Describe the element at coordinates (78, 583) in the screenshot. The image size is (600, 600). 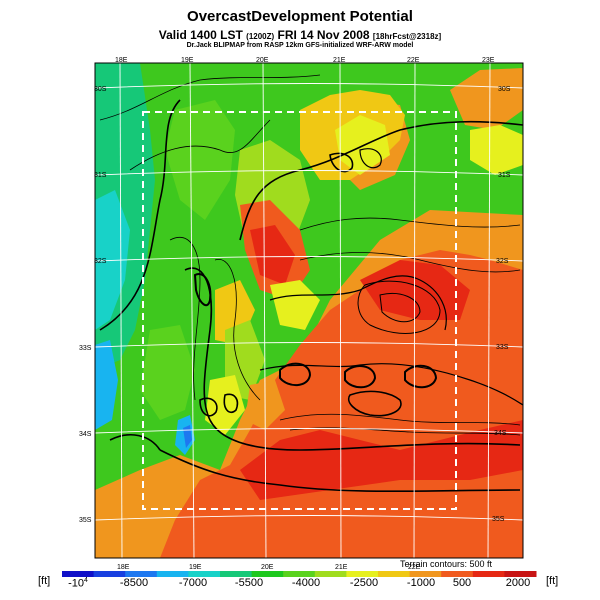
I see `scale-label-0: -104` at that location.